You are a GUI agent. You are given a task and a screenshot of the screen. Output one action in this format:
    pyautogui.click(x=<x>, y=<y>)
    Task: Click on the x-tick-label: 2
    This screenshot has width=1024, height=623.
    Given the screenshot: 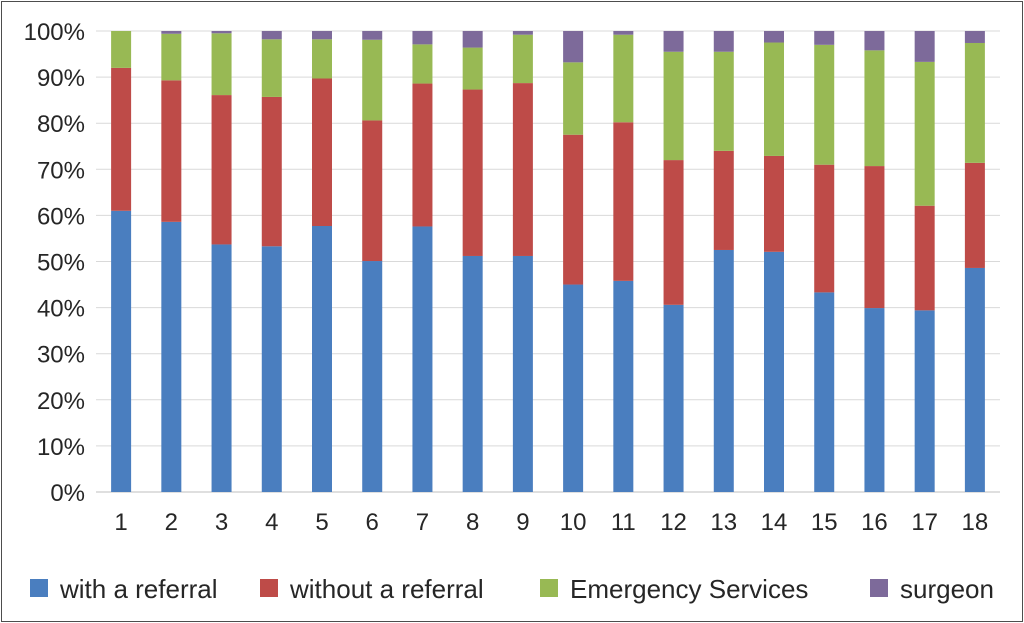 What is the action you would take?
    pyautogui.click(x=171, y=522)
    